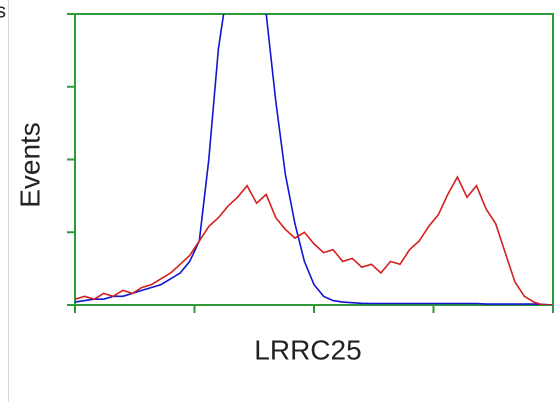 The height and width of the screenshot is (402, 556). I want to click on x-axis-label: LRRC25, so click(307, 349).